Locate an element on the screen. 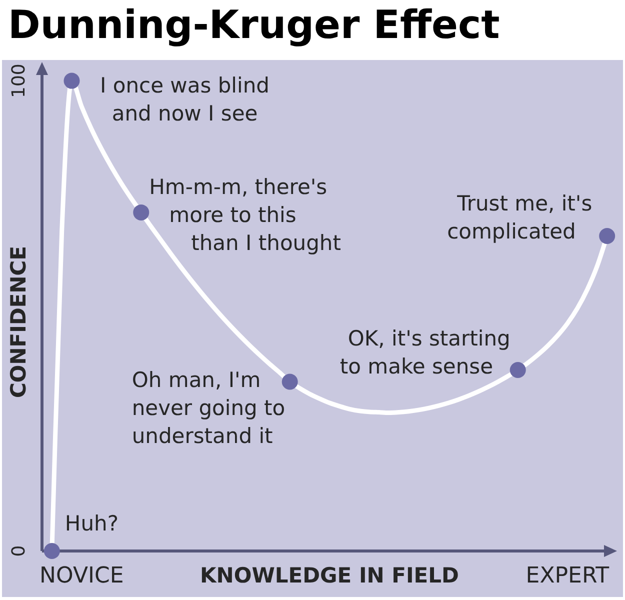 This screenshot has width=625, height=600. x-tick-label: NOVICE is located at coordinates (82, 576).